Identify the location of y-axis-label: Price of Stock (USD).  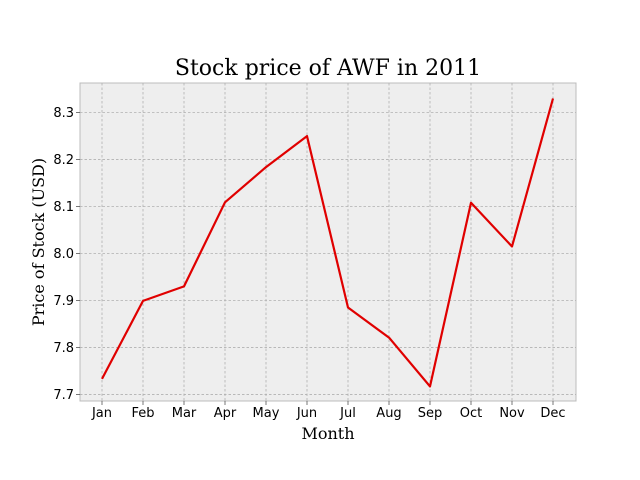
(38, 242).